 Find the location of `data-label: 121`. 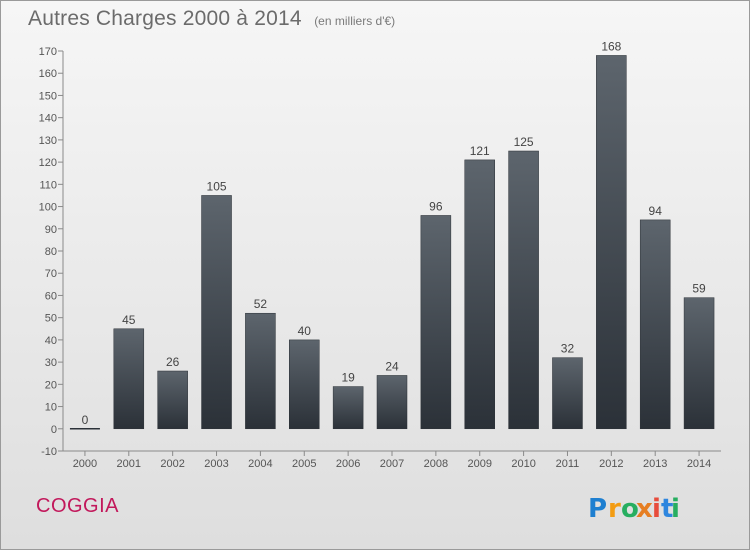

data-label: 121 is located at coordinates (480, 151).